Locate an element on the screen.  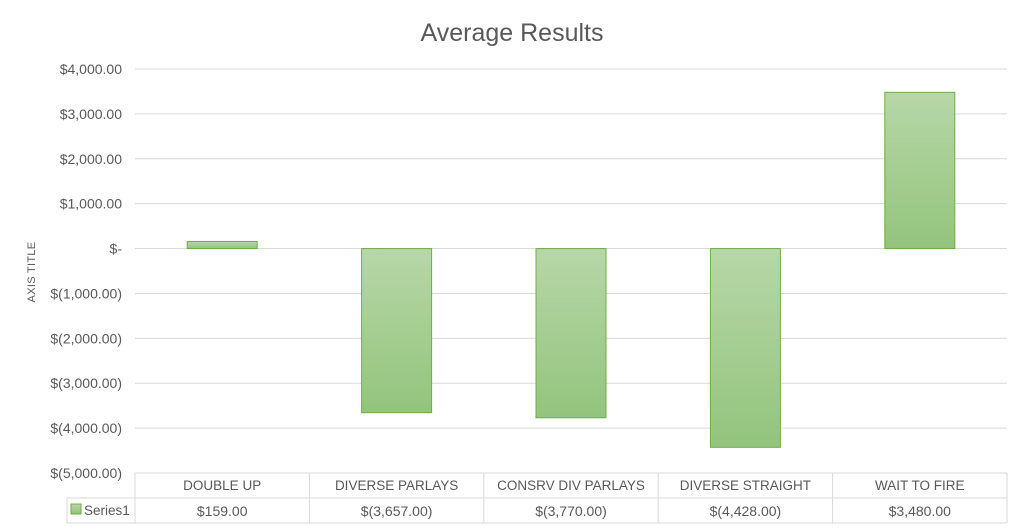
y-tick-label: $(4,000.00) is located at coordinates (86, 428).